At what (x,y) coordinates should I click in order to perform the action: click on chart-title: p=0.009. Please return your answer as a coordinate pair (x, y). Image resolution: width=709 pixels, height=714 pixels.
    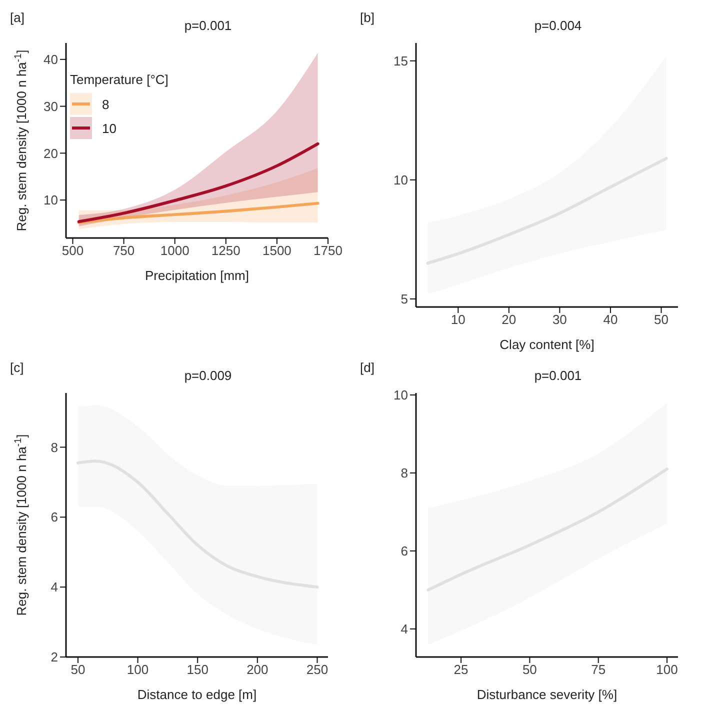
    Looking at the image, I should click on (208, 375).